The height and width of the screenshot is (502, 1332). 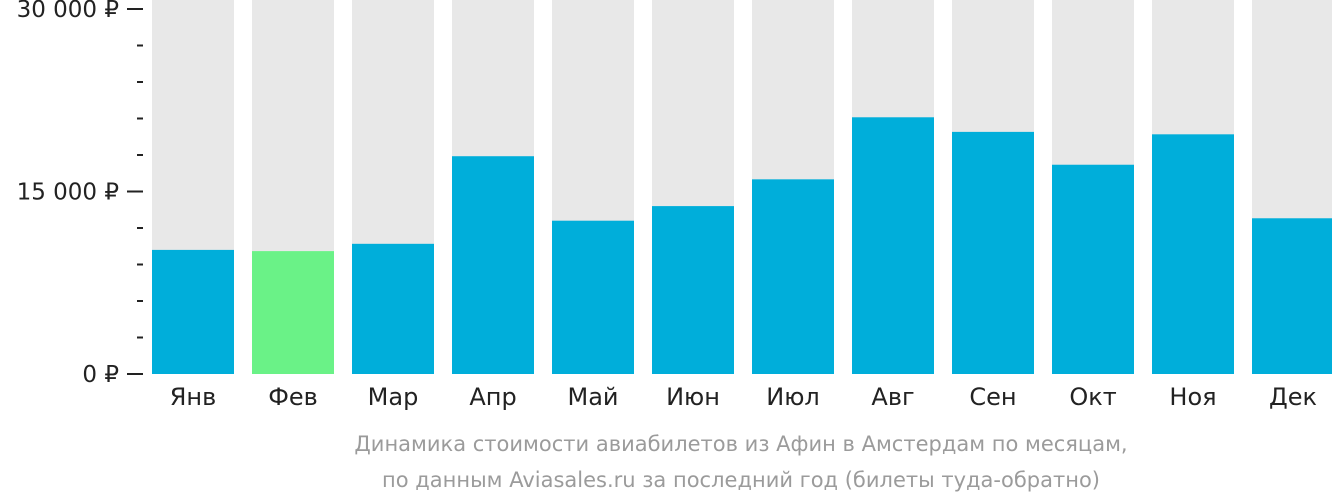 What do you see at coordinates (193, 397) in the screenshot?
I see `month-label-1: Янв` at bounding box center [193, 397].